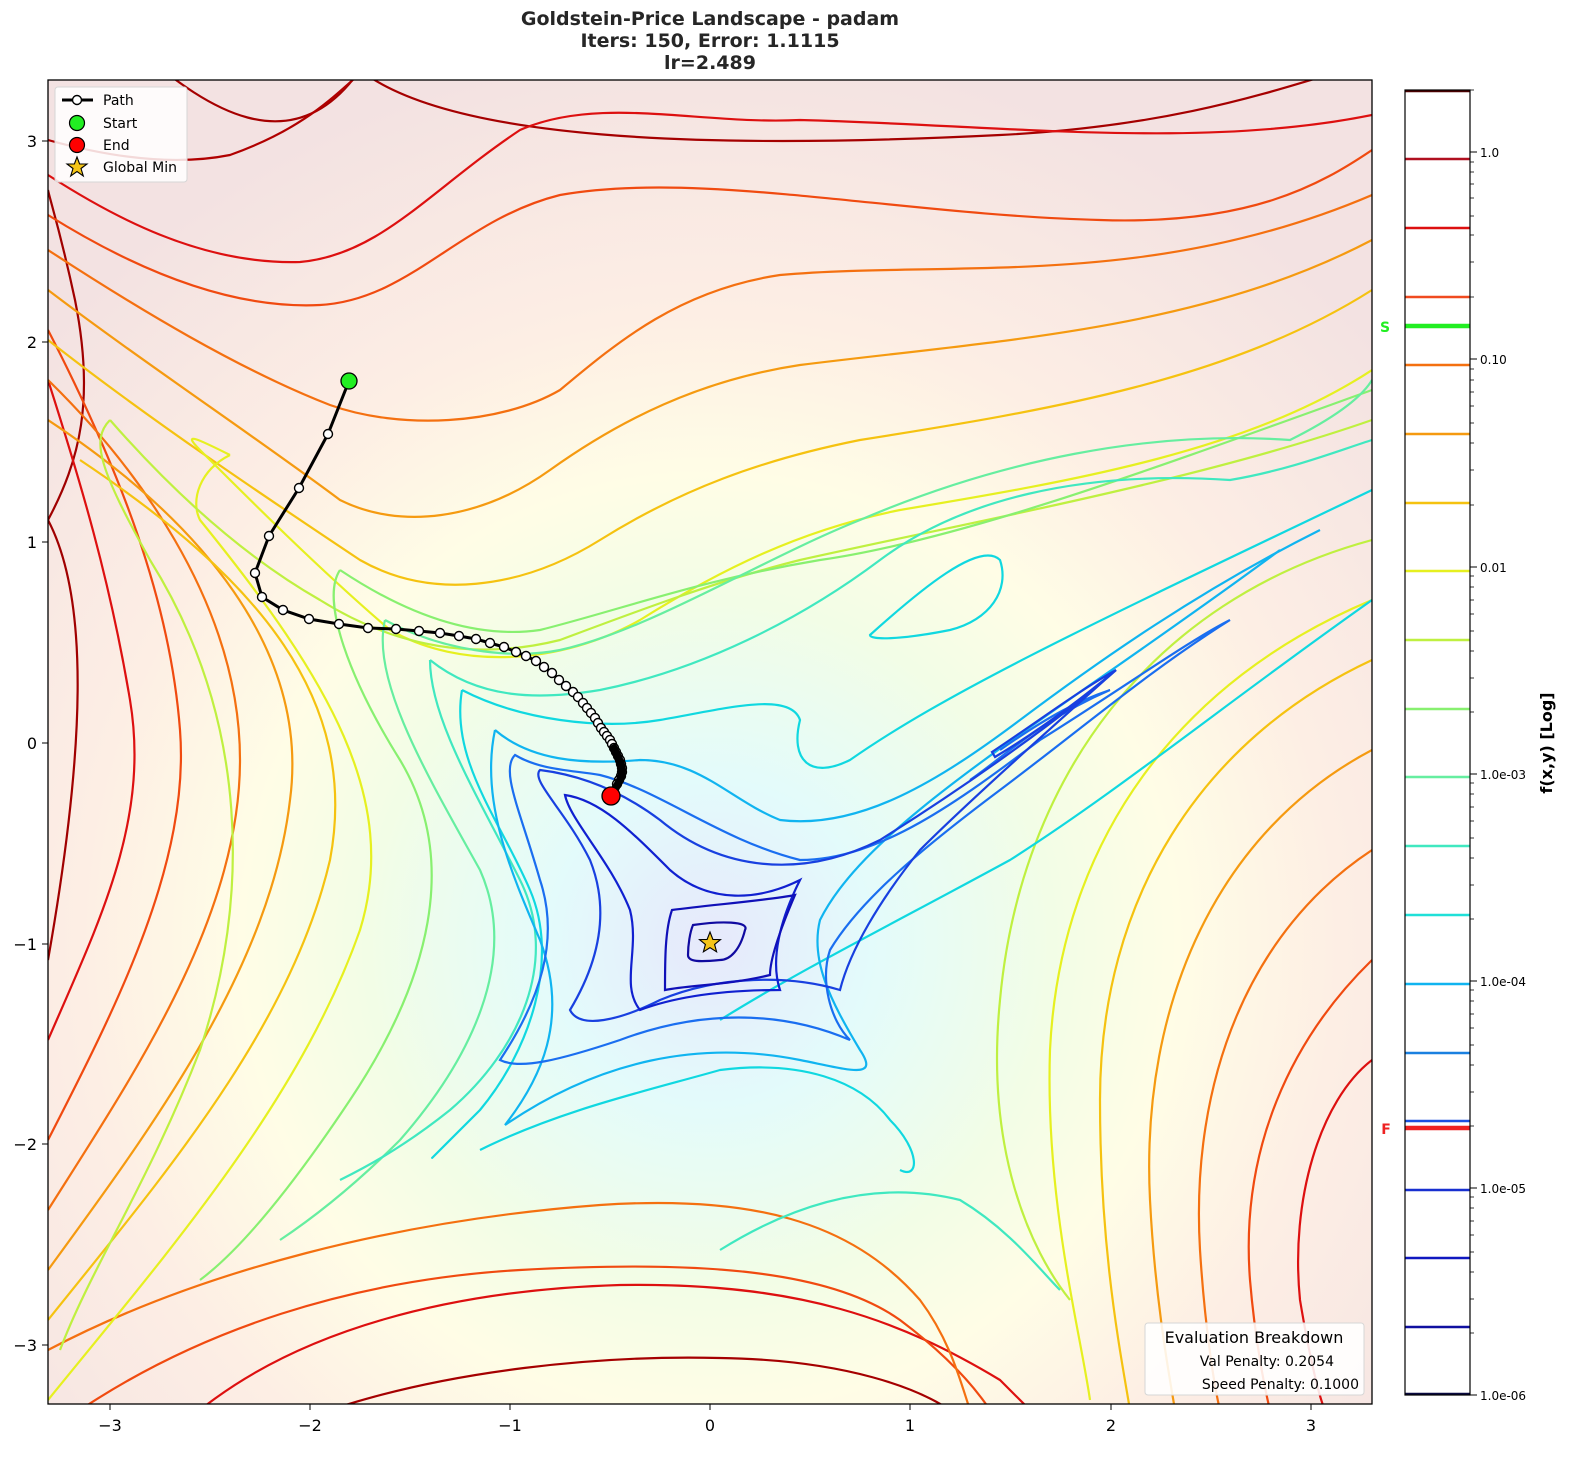 The height and width of the screenshot is (1457, 1580). I want to click on start-level-label: S, so click(1385, 328).